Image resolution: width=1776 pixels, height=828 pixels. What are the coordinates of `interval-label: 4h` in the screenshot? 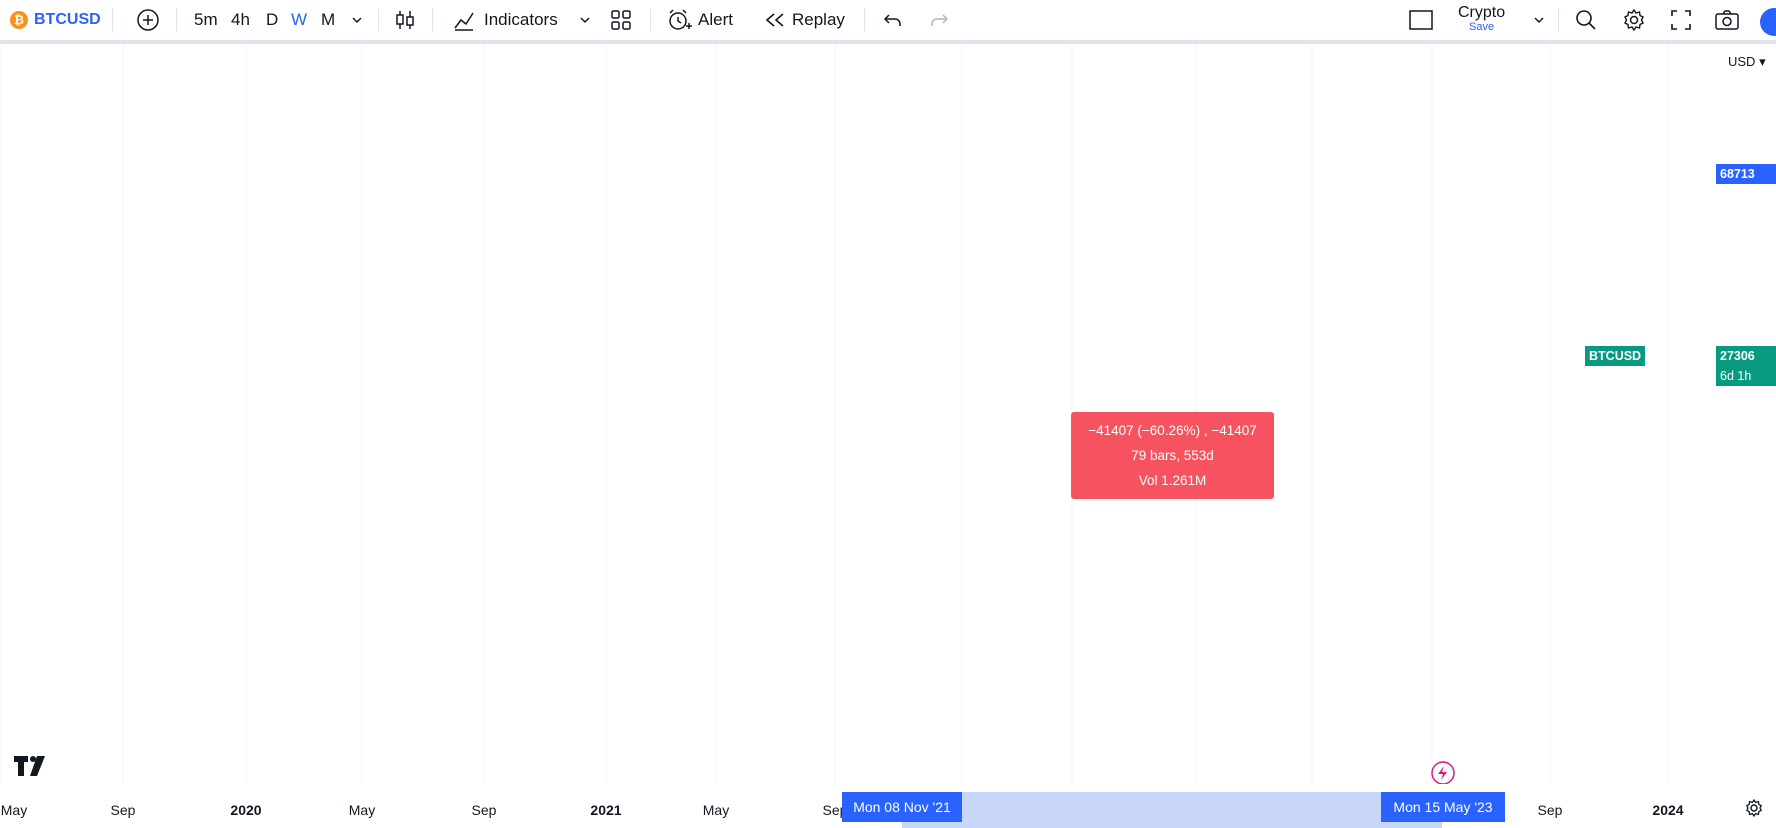 It's located at (240, 19).